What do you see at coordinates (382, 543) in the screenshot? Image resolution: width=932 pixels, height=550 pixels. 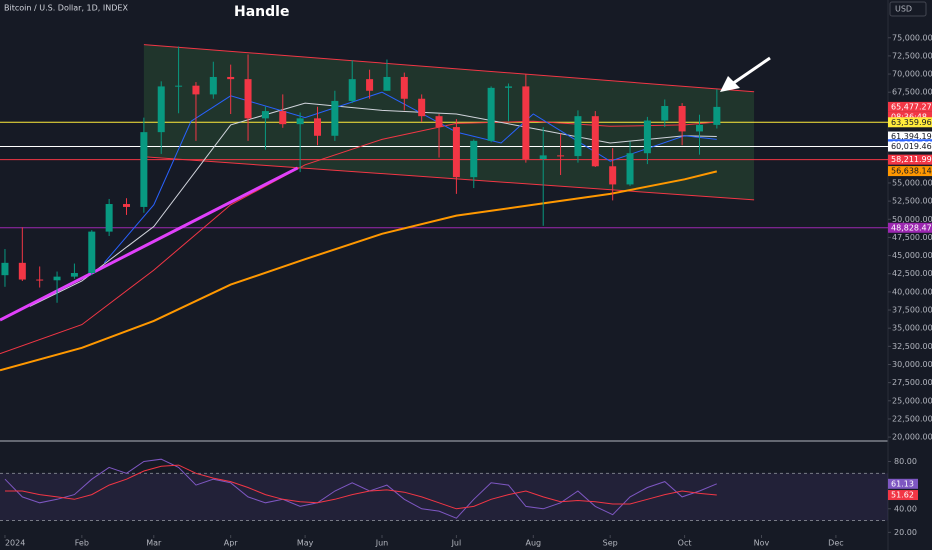 I see `x-tick-label: Jun` at bounding box center [382, 543].